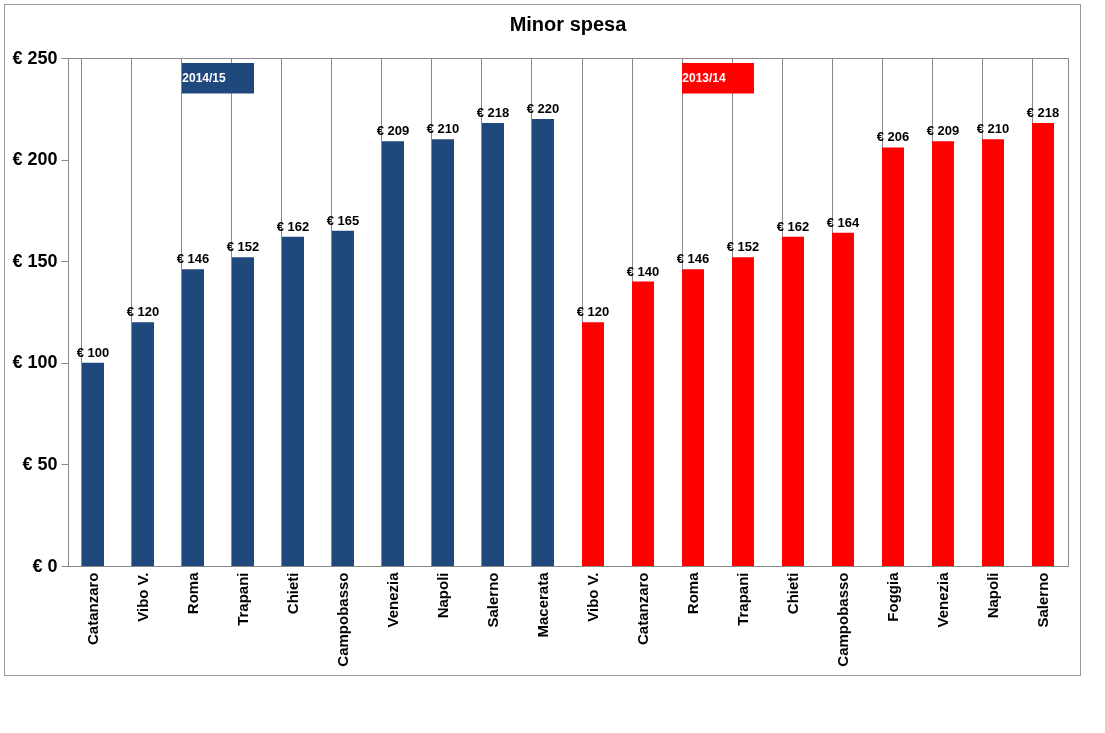  I want to click on data-label: € 206, so click(893, 137).